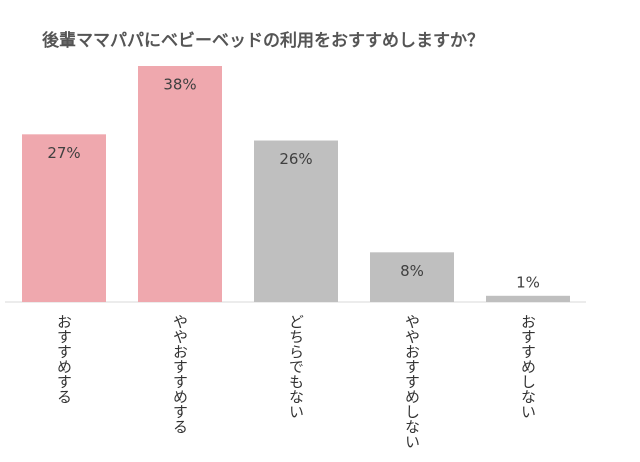 This screenshot has width=640, height=462. Describe the element at coordinates (263, 40) in the screenshot. I see `chart-title: 後輩ママパパにベビーベッドの利用をおすすめしますか？` at that location.